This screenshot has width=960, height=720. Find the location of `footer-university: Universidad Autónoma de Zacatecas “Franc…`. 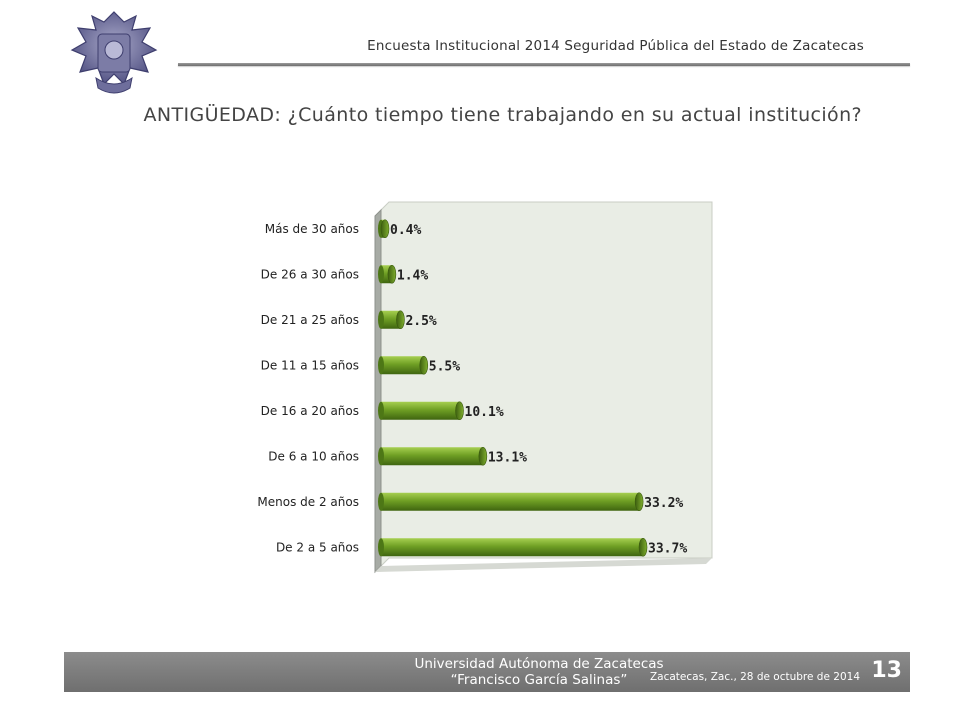

footer-university: Universidad Autónoma de Zacatecas “Franc… is located at coordinates (539, 672).